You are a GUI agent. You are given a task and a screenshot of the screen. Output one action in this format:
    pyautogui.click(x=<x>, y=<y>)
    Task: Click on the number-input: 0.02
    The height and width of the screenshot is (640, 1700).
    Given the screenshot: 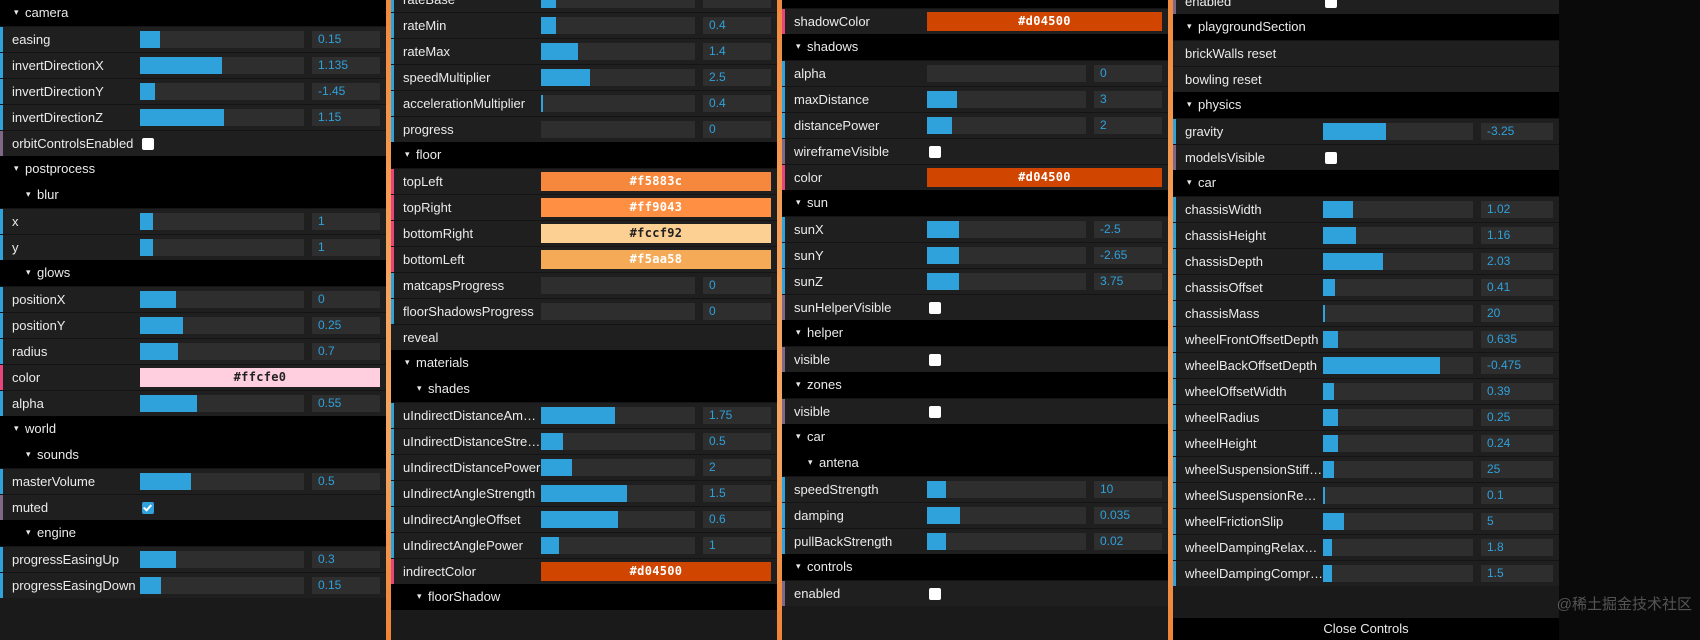 What is the action you would take?
    pyautogui.click(x=1128, y=541)
    